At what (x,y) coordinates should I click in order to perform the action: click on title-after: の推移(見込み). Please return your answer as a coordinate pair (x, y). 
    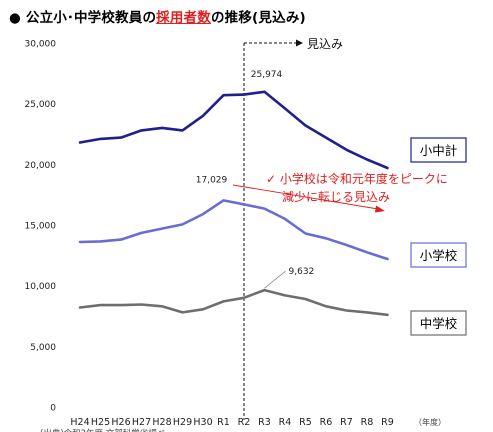
    Looking at the image, I should click on (258, 18).